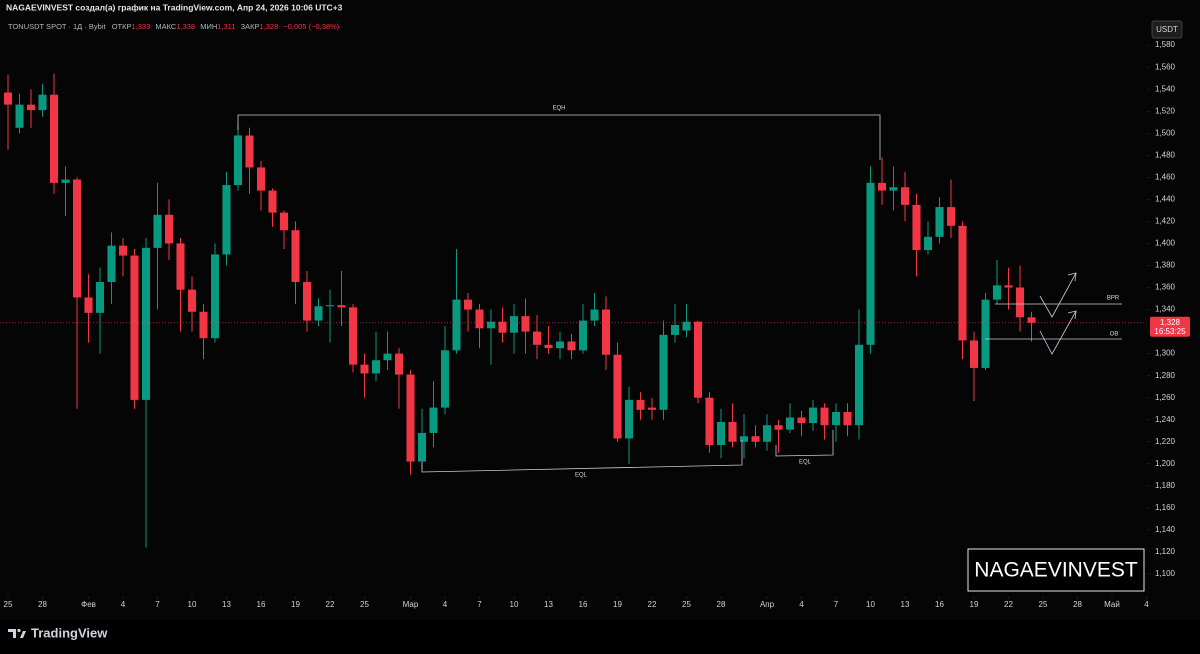 The width and height of the screenshot is (1200, 654). I want to click on footer-brand: TradingView, so click(69, 632).